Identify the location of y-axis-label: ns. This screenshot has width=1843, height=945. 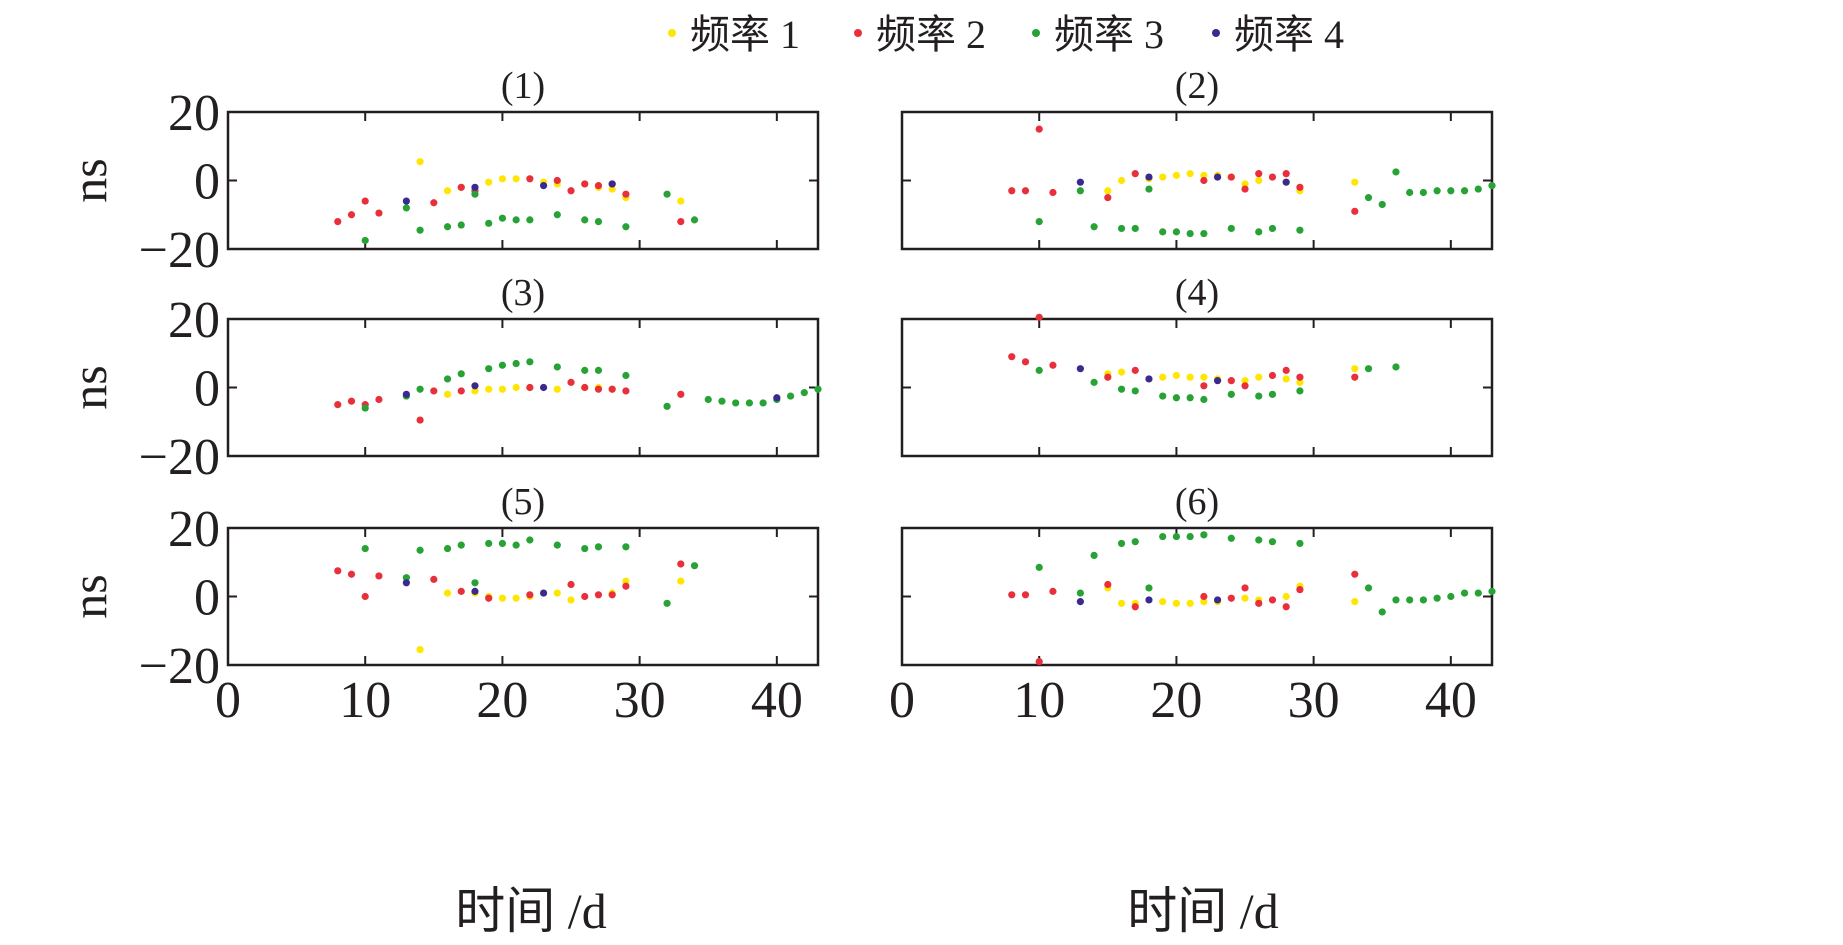
(89, 387).